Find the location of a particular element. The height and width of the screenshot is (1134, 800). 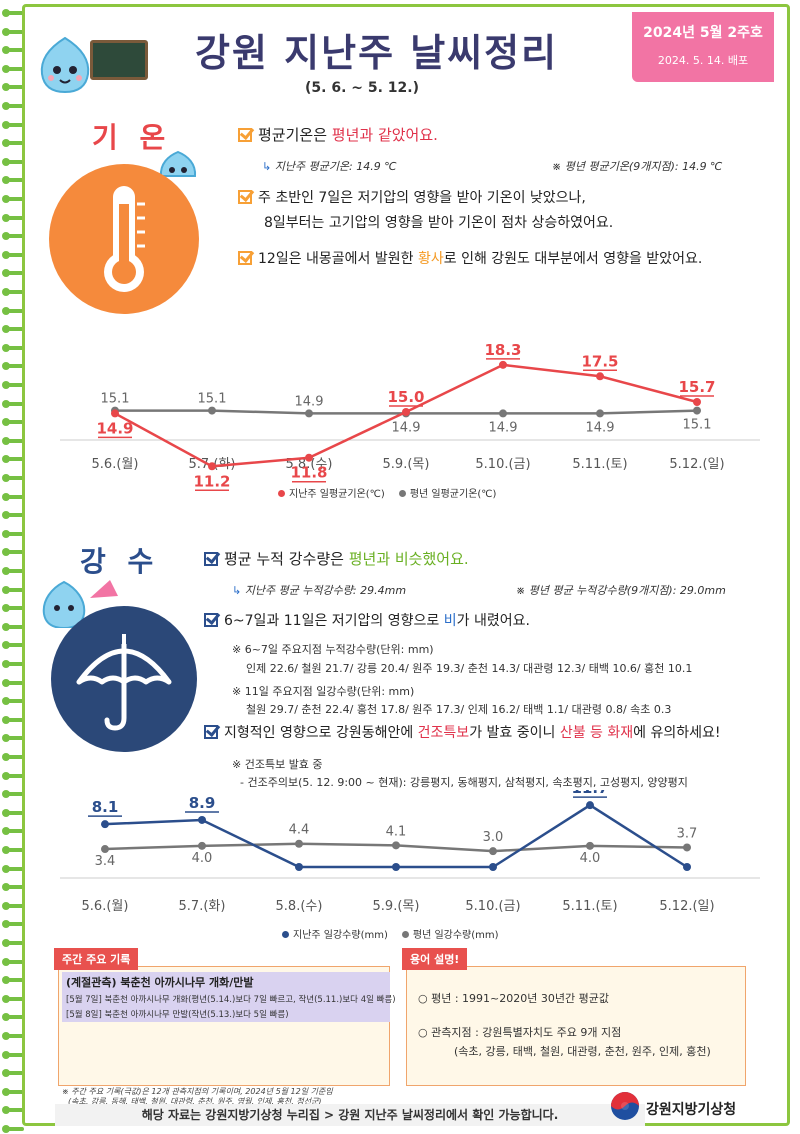

precipitation-chart-legend: 지난주 일강수량(mm) 평년 일강수량(mm) is located at coordinates (397, 933).